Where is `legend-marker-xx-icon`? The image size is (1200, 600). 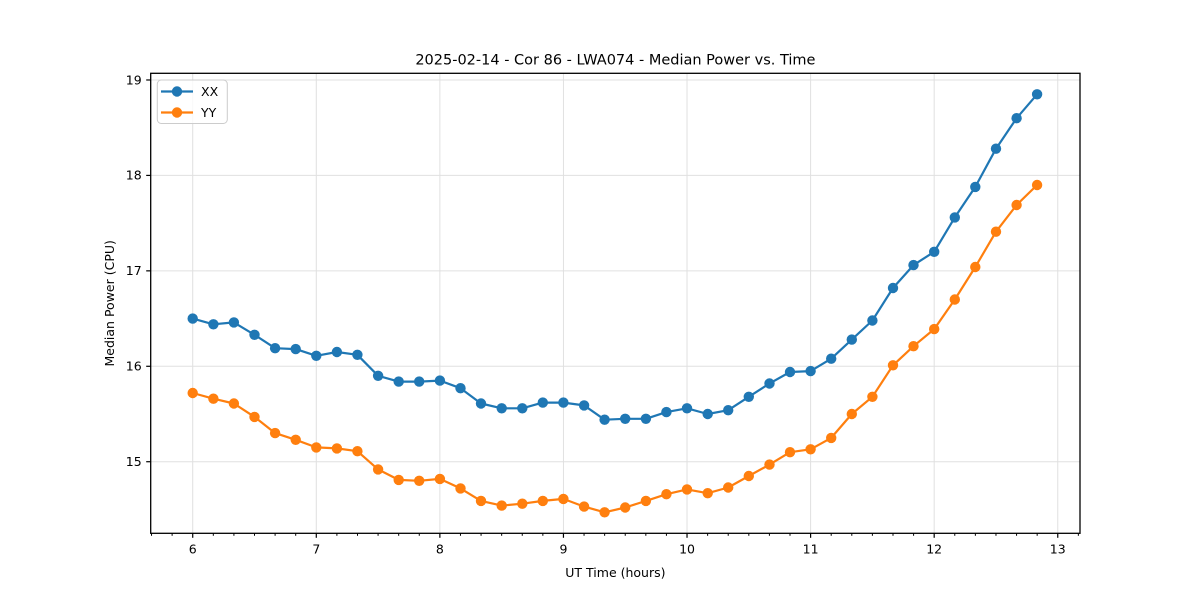 legend-marker-xx-icon is located at coordinates (177, 91).